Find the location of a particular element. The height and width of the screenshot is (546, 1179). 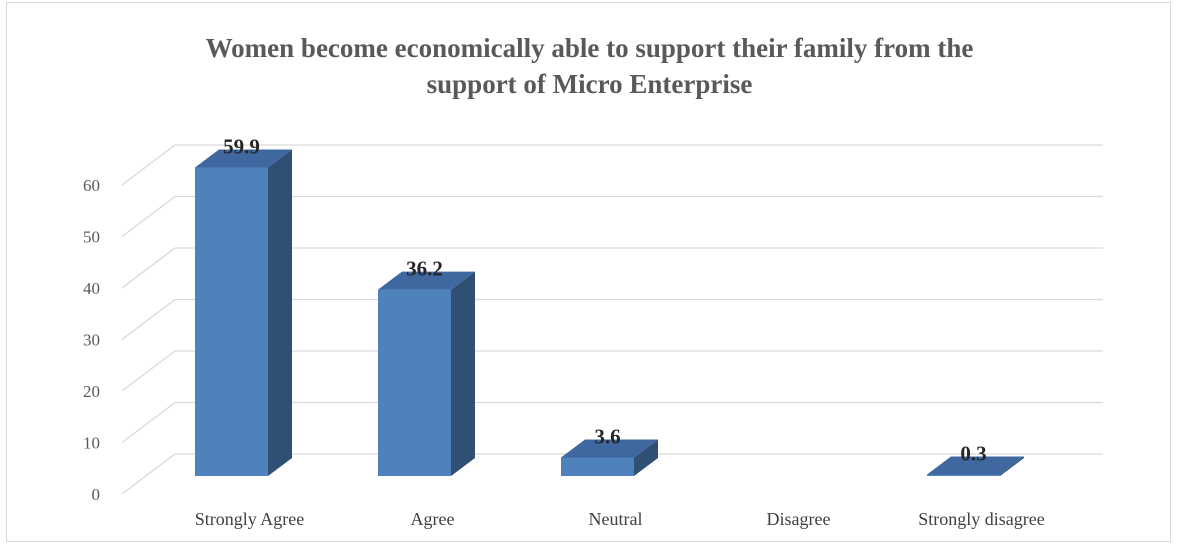

y-tick-label: 0 is located at coordinates (96, 494).